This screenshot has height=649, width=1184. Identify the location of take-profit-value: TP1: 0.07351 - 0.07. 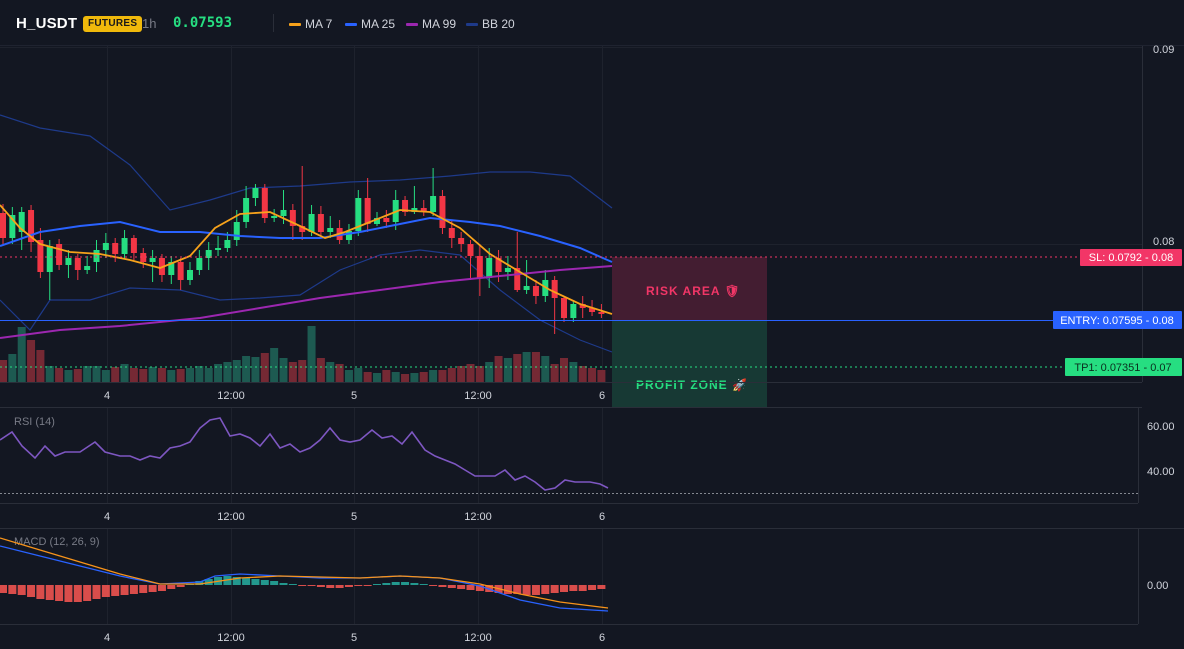
(1122, 368).